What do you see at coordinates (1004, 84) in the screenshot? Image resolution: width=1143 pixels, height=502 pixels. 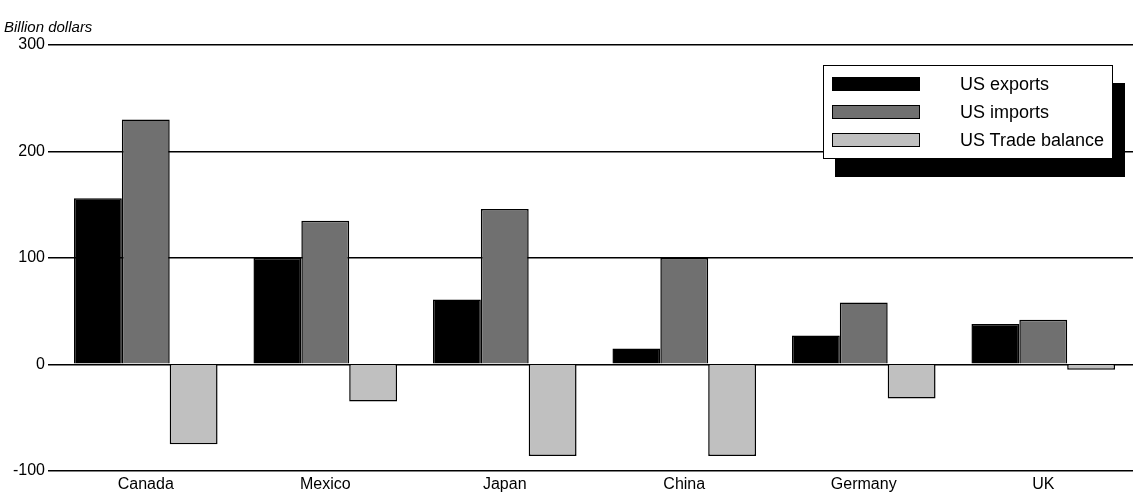 I see `legend-label: US exports` at bounding box center [1004, 84].